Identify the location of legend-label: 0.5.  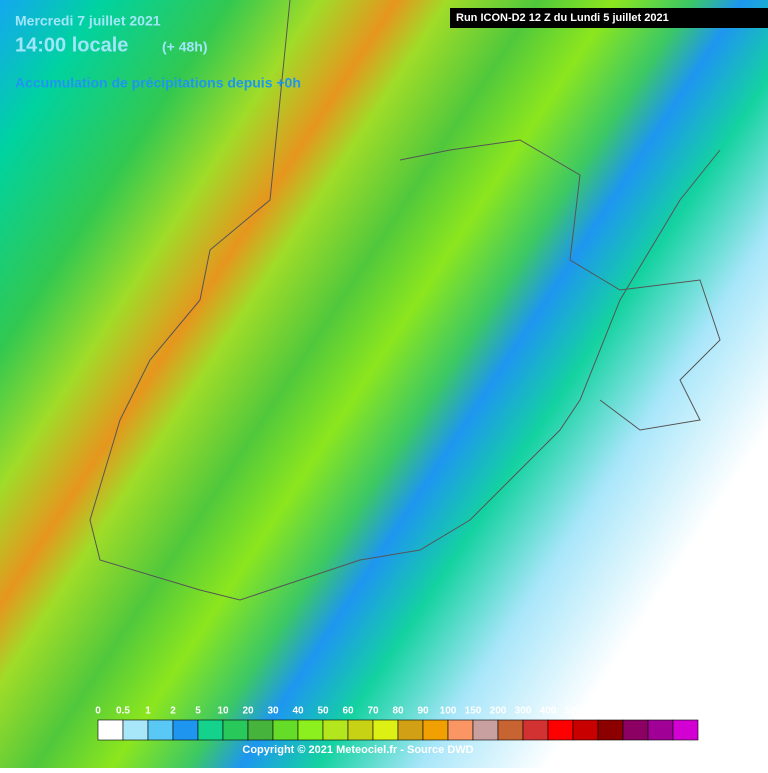
(123, 711).